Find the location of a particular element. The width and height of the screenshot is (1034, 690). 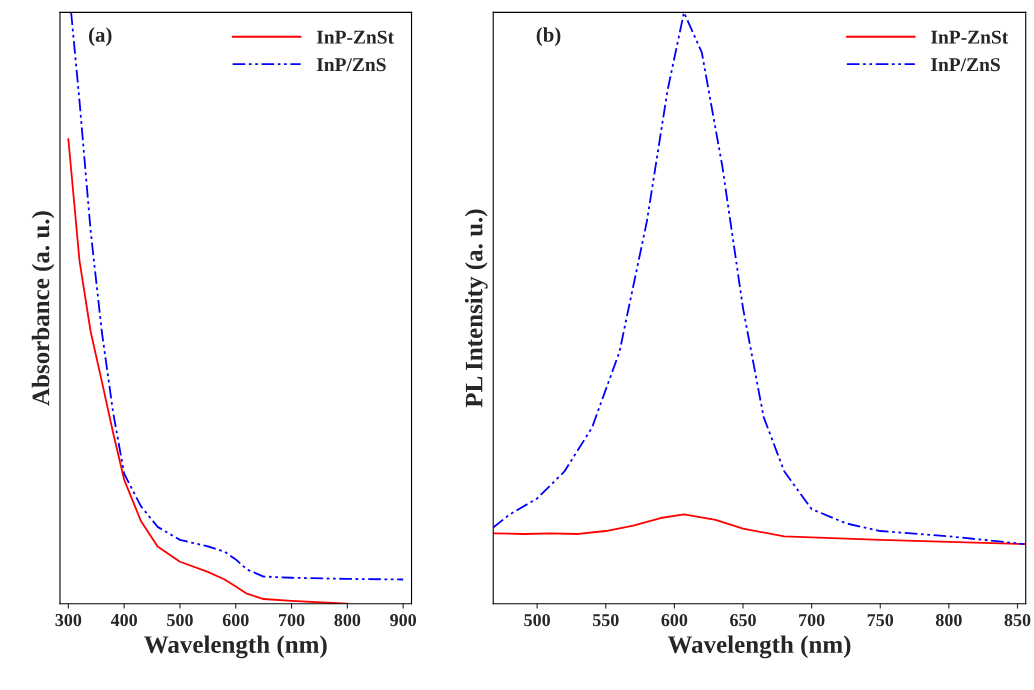

annotation: (b) is located at coordinates (548, 37).